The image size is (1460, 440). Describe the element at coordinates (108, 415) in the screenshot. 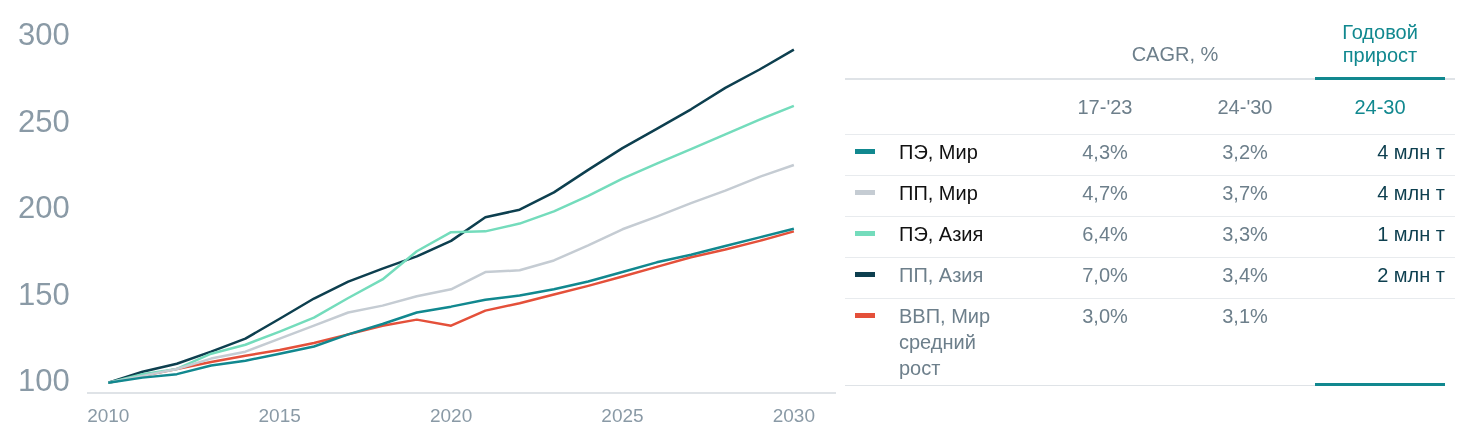

I see `x-tick-label: 2010` at that location.